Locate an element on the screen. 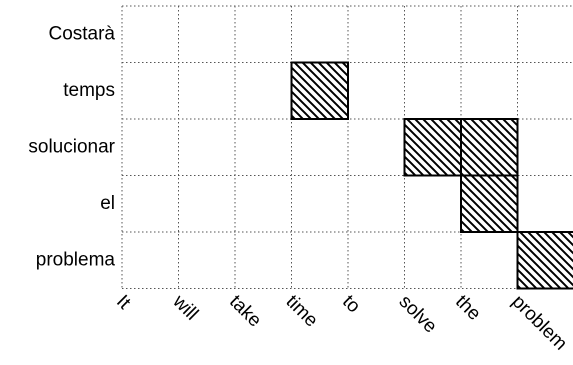 The width and height of the screenshot is (573, 365). x-tick-label: the is located at coordinates (468, 308).